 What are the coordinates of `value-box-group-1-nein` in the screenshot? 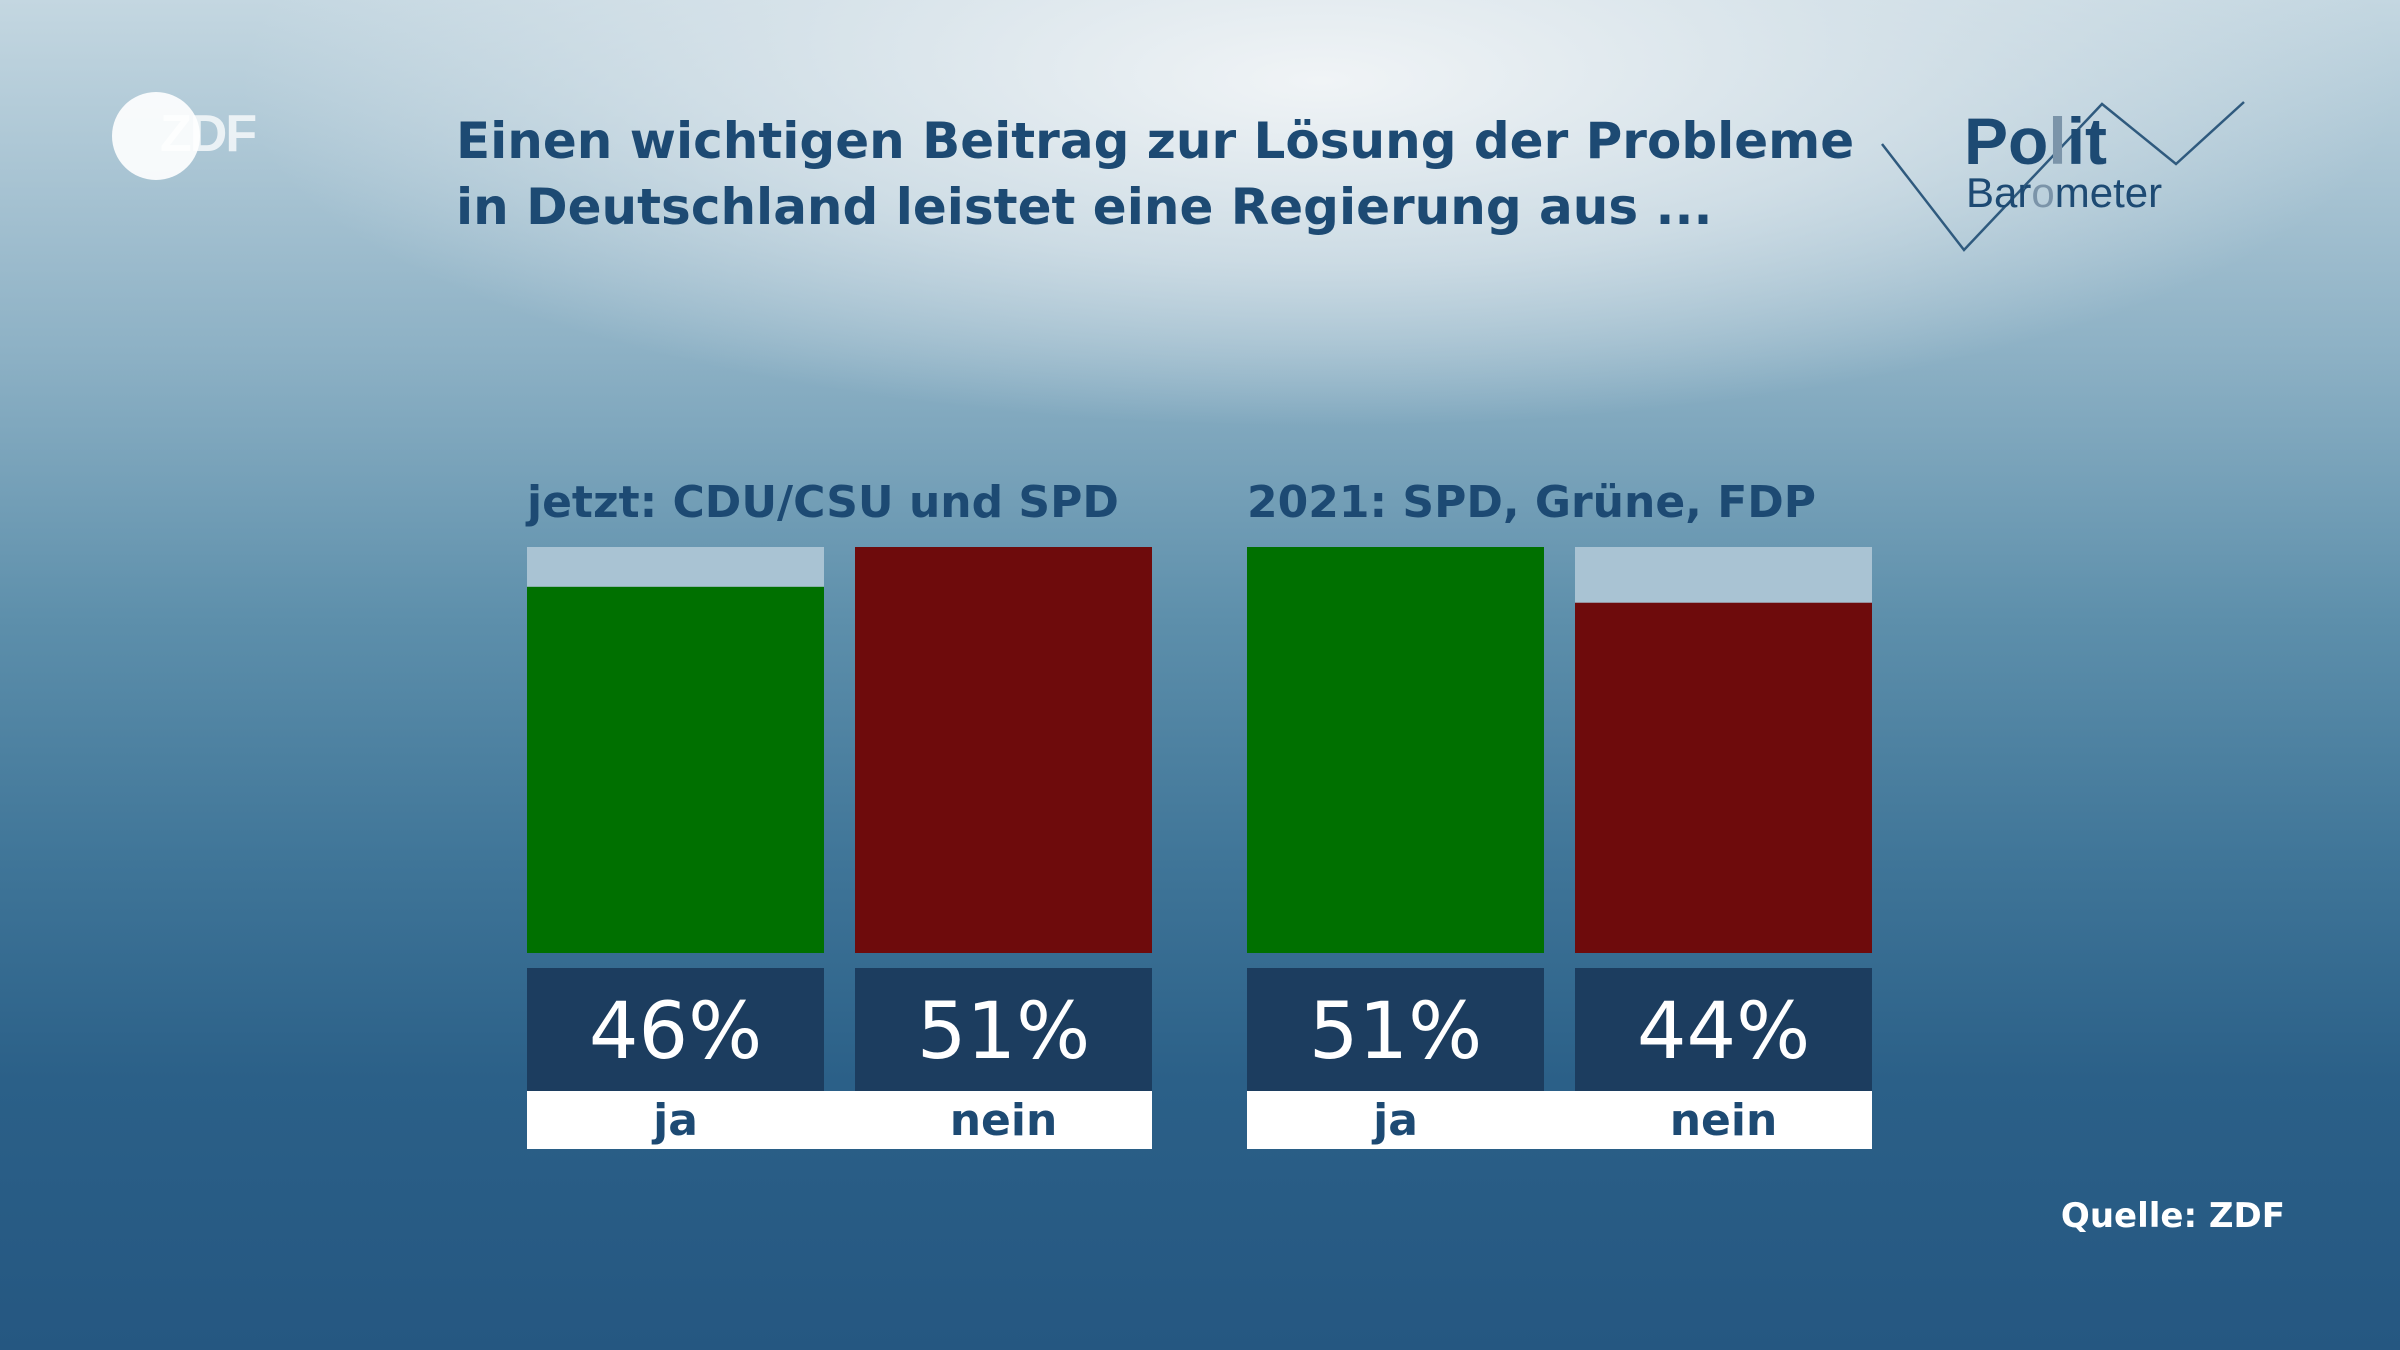 It's located at (1003, 1029).